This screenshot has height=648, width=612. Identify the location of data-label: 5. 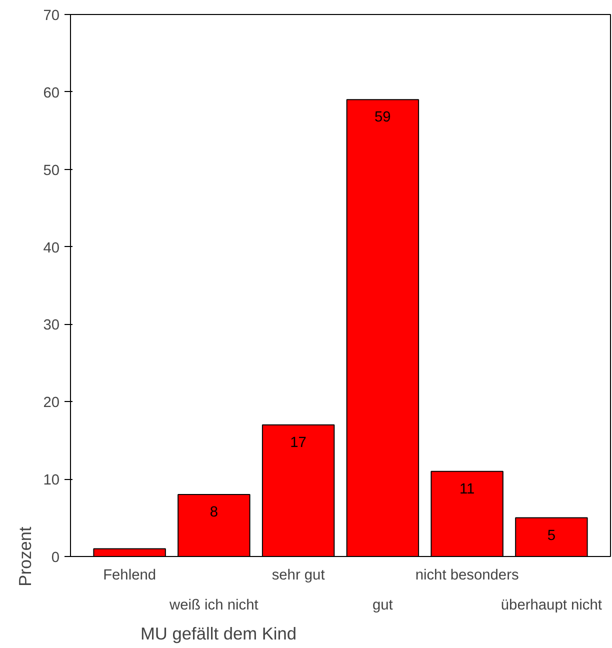
(551, 536).